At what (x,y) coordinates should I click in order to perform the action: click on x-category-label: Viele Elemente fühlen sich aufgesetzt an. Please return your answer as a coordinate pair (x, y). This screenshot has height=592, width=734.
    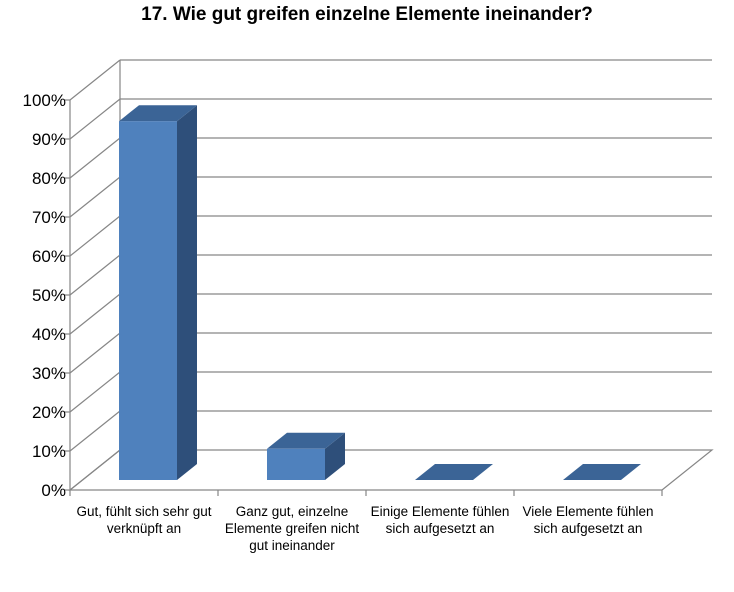
    Looking at the image, I should click on (588, 520).